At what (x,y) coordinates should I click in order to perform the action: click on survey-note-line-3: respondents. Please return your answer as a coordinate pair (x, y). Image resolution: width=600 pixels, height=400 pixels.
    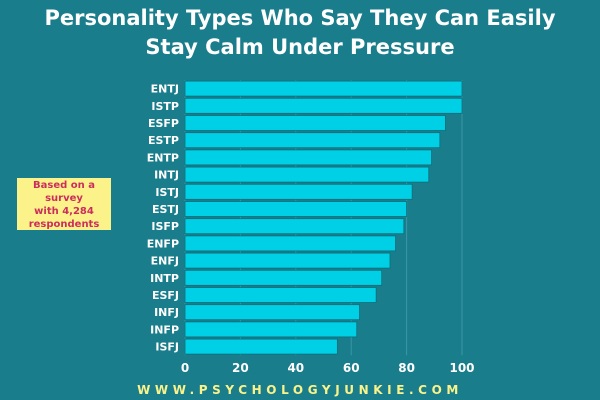
    Looking at the image, I should click on (64, 224).